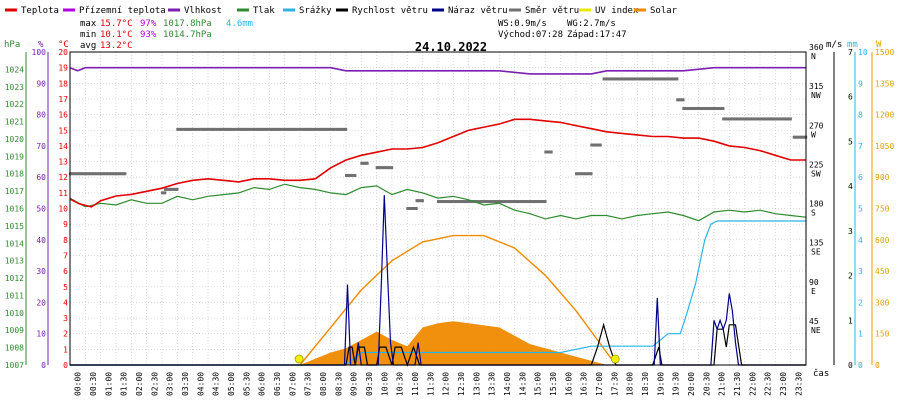  Describe the element at coordinates (798, 384) in the screenshot. I see `x-tick-label: 23:30` at that location.